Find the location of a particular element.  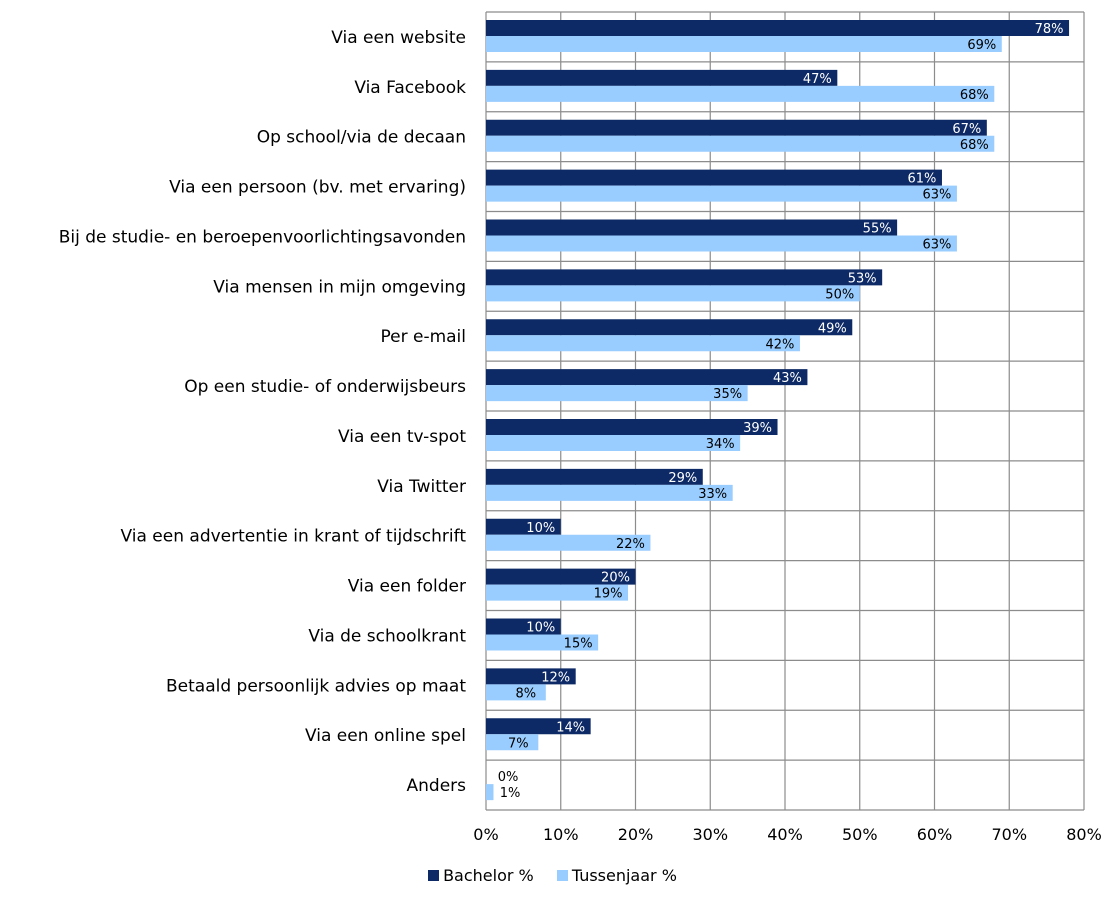

data-label-bachelor: 53% is located at coordinates (862, 278).